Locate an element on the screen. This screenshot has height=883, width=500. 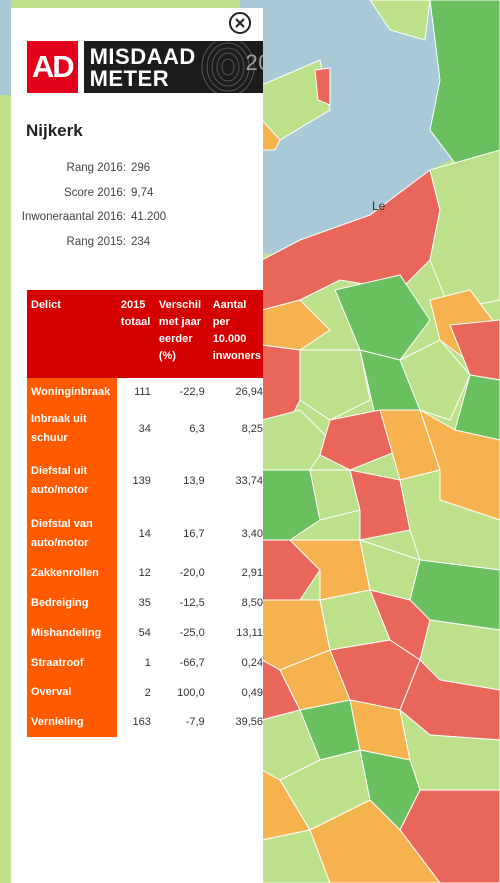
cell-verschil: 100,0 is located at coordinates (191, 692).